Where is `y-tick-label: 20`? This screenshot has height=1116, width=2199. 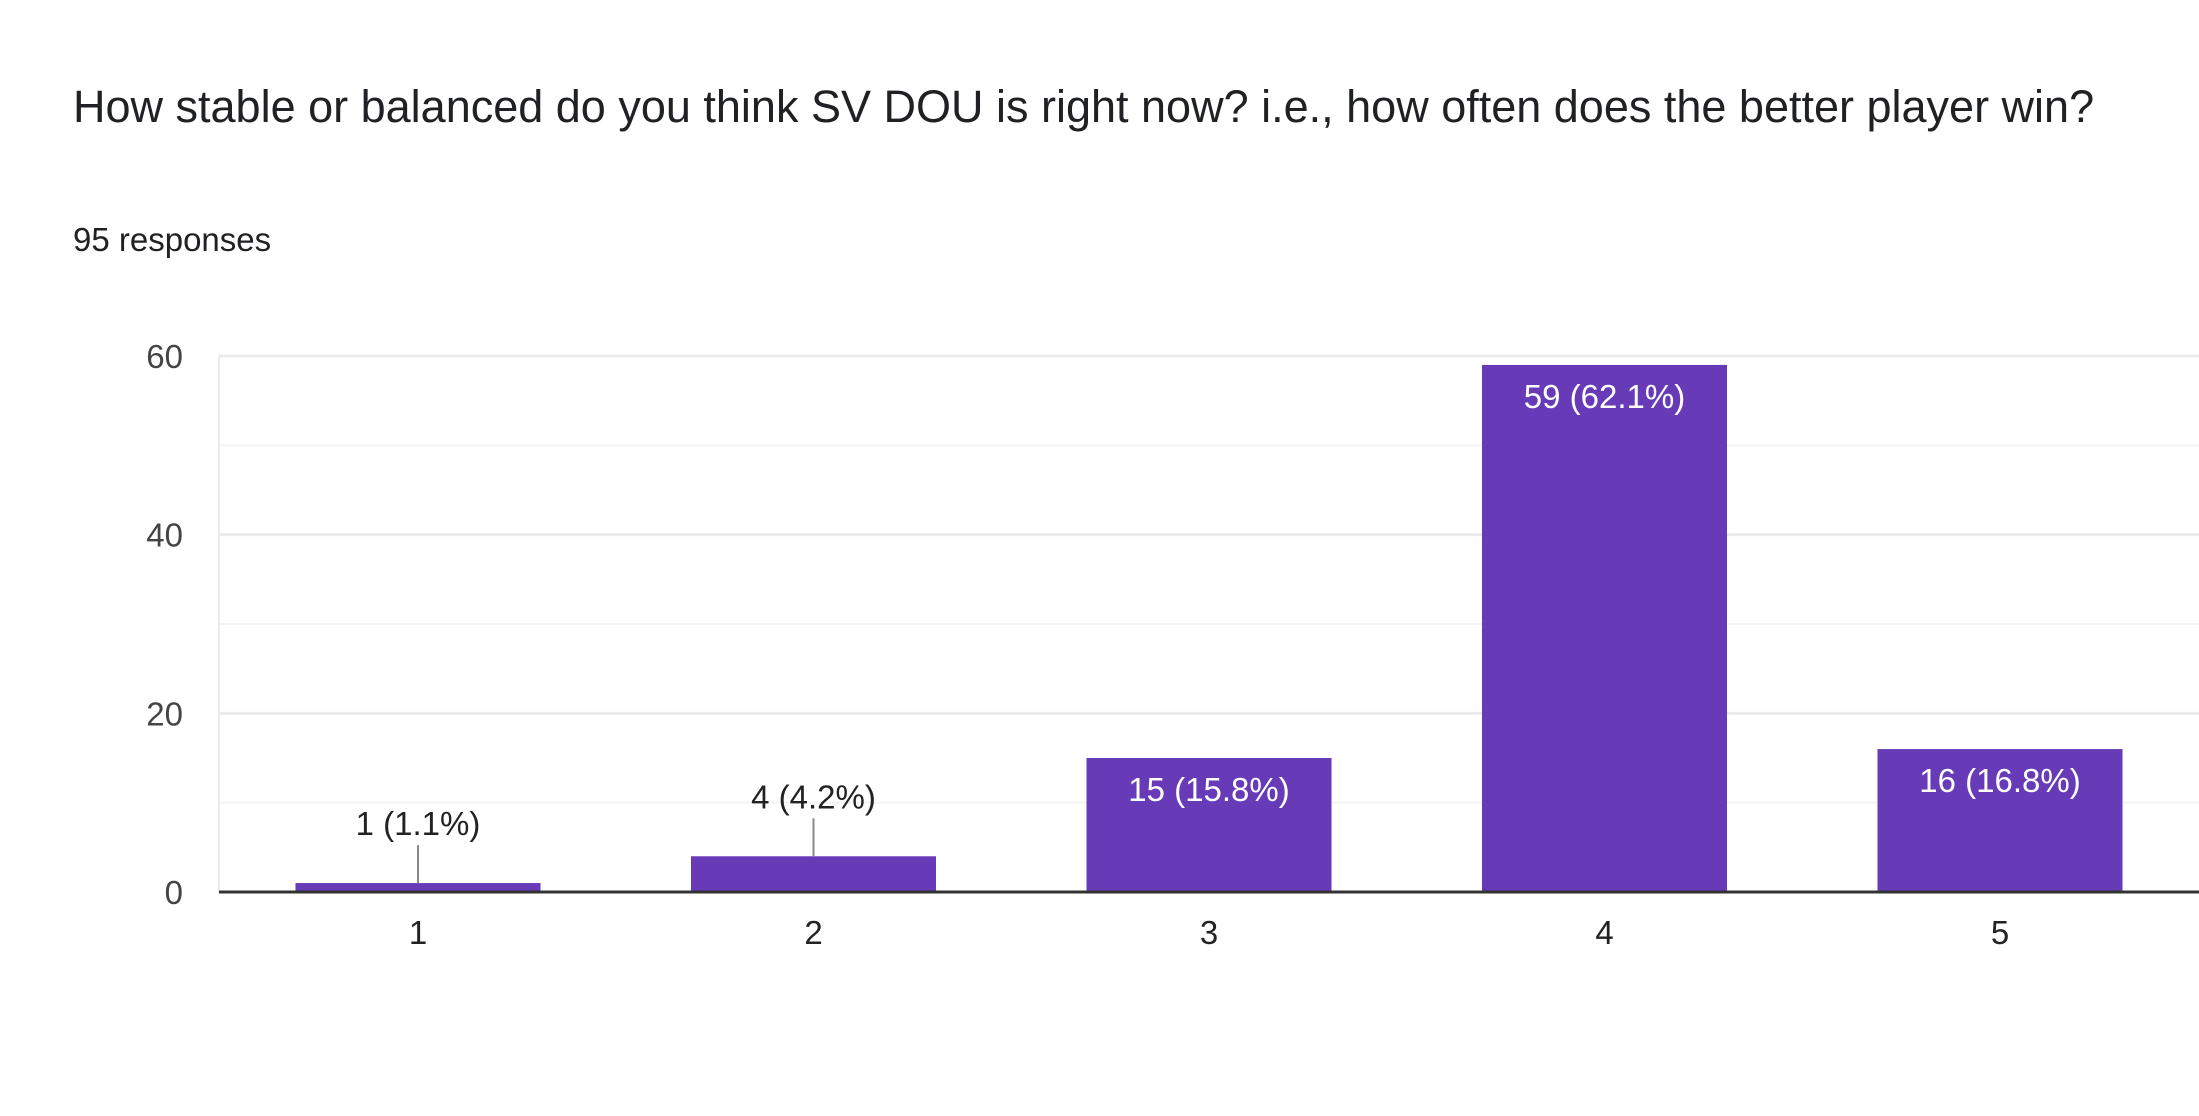
y-tick-label: 20 is located at coordinates (164, 713).